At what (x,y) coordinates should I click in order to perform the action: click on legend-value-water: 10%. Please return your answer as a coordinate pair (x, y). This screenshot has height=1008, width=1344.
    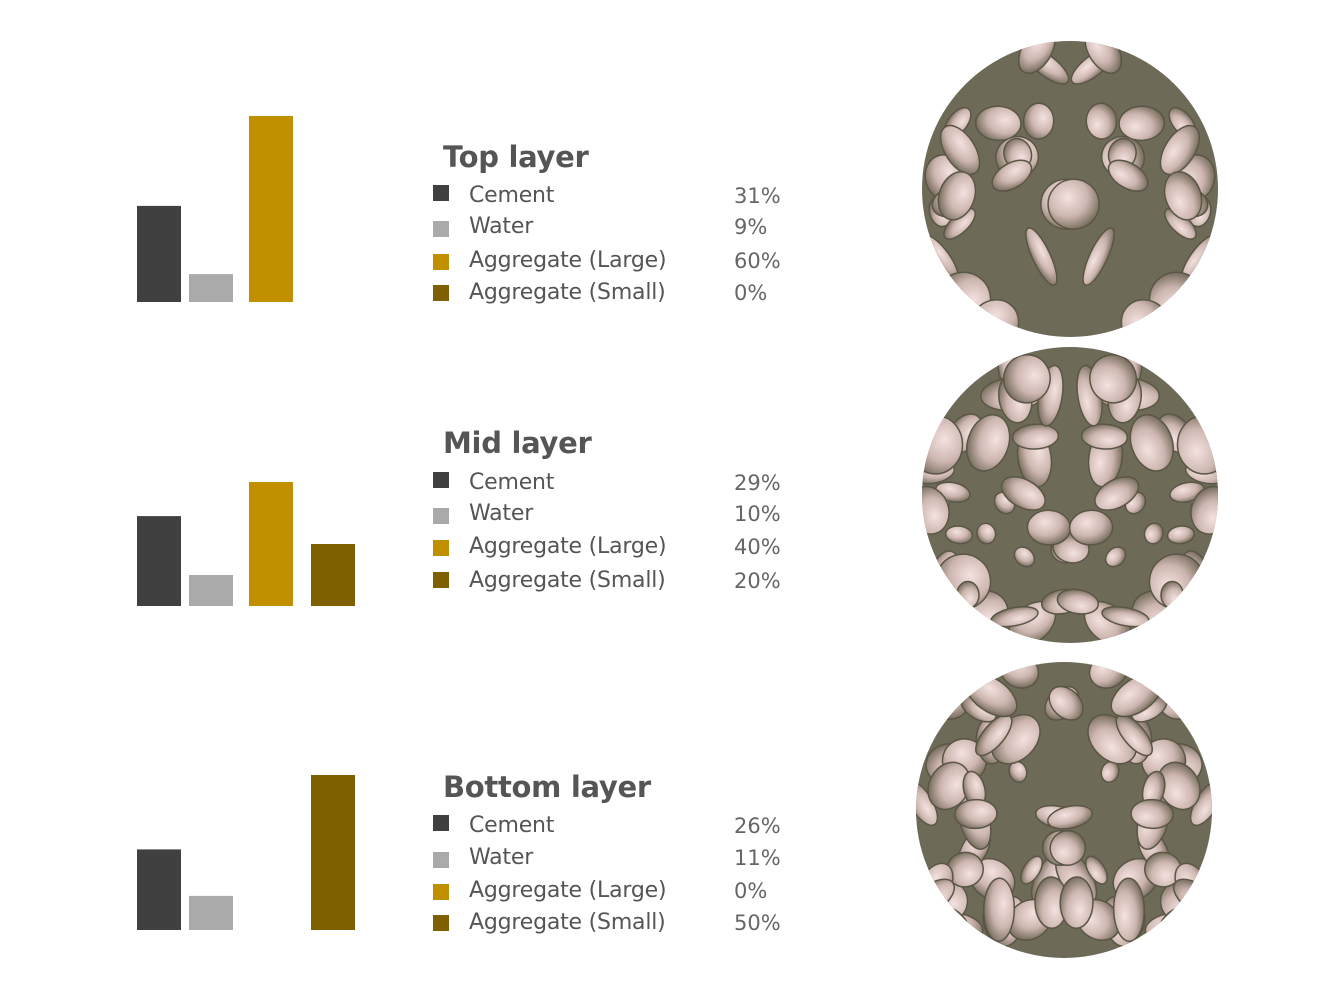
    Looking at the image, I should click on (757, 514).